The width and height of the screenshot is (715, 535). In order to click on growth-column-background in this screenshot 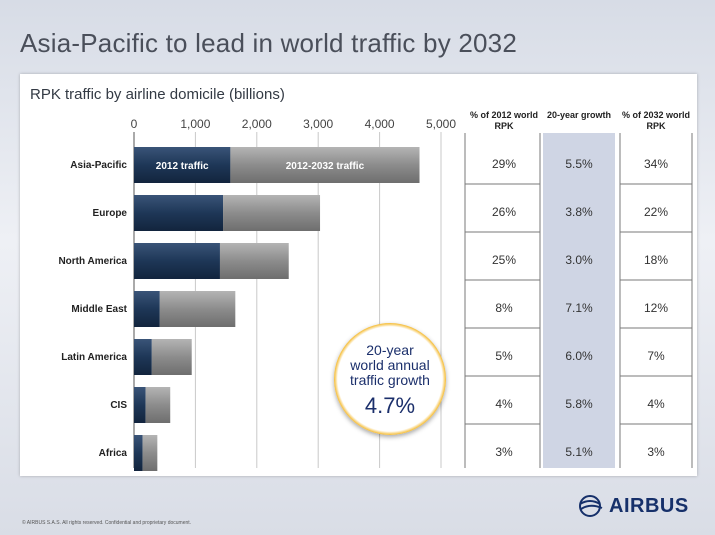, I will do `click(579, 300)`.